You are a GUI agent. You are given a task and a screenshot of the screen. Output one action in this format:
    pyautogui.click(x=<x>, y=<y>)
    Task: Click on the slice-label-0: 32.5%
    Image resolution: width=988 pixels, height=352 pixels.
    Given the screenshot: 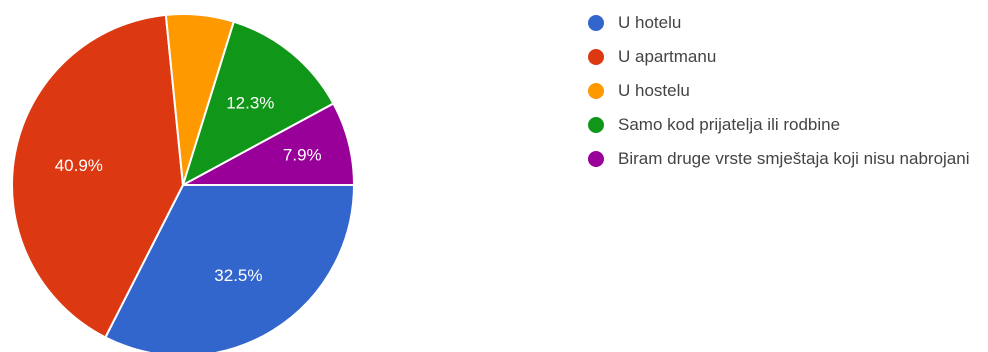 What is the action you would take?
    pyautogui.click(x=238, y=275)
    